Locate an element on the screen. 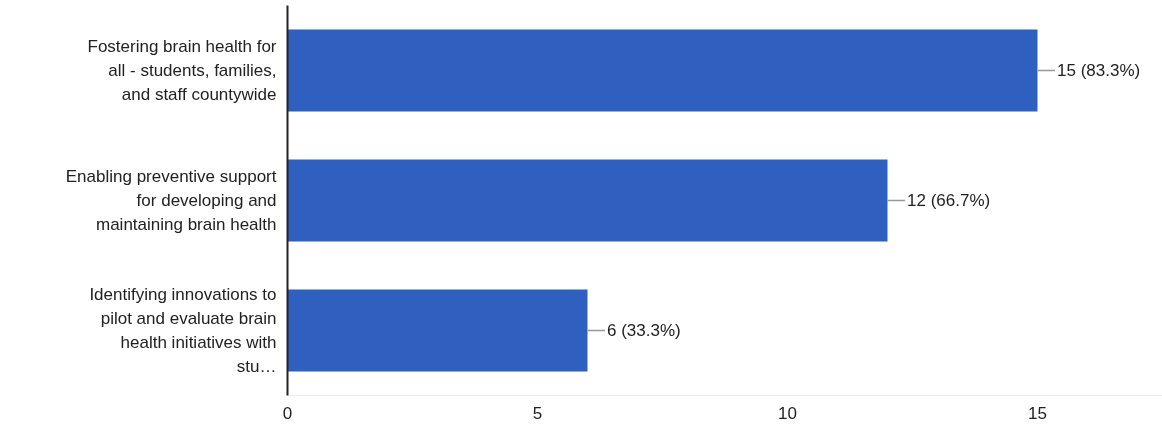 The image size is (1162, 443). data-label: 15 (83.3%) is located at coordinates (1099, 70).